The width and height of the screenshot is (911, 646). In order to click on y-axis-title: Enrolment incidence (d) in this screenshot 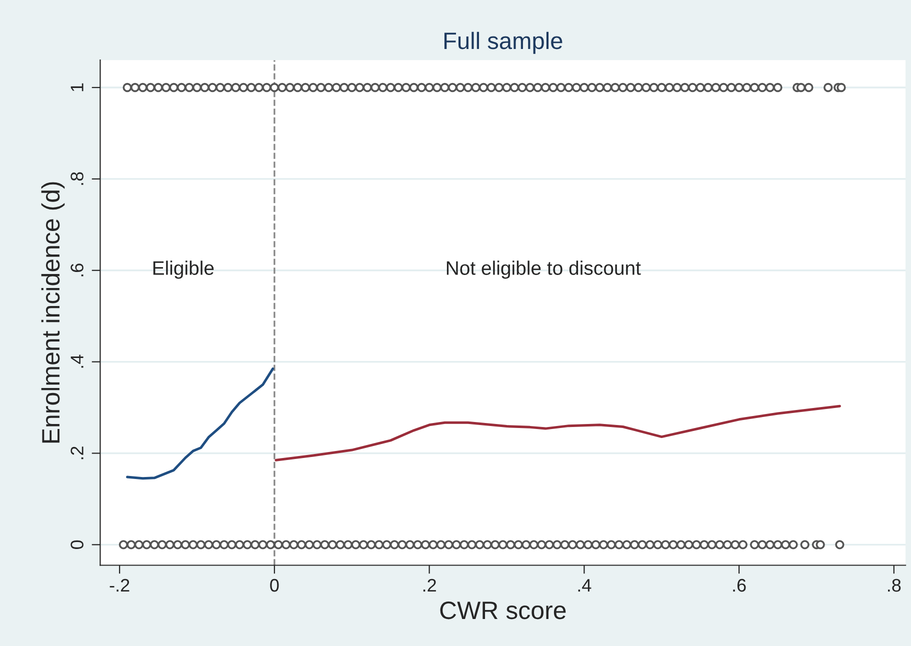, I will do `click(53, 312)`.